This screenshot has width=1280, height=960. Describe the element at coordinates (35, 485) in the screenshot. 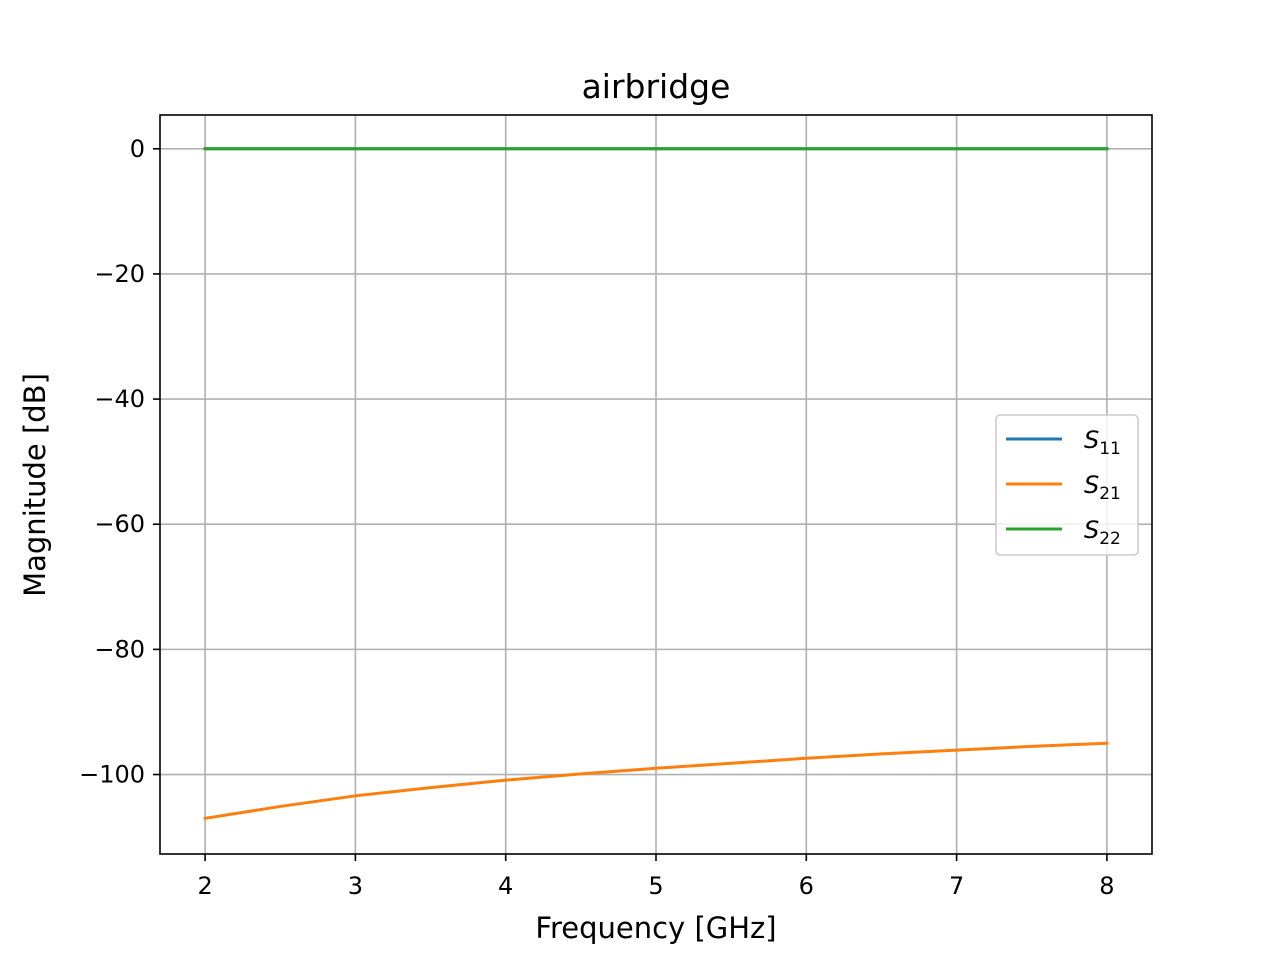

I see `y-axis-label: Magnitude [dB]` at that location.